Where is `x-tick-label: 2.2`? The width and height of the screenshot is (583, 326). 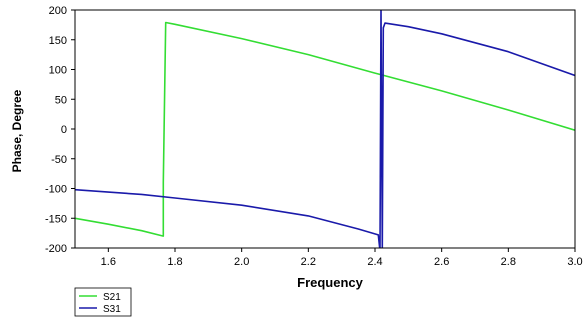
x-tick-label: 2.2 is located at coordinates (308, 262).